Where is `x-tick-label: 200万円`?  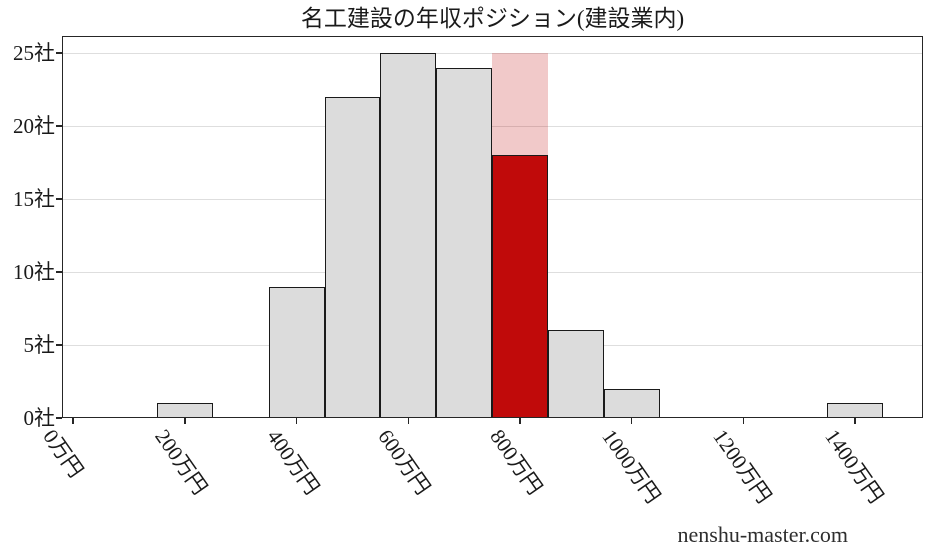 x-tick-label: 200万円 is located at coordinates (181, 462).